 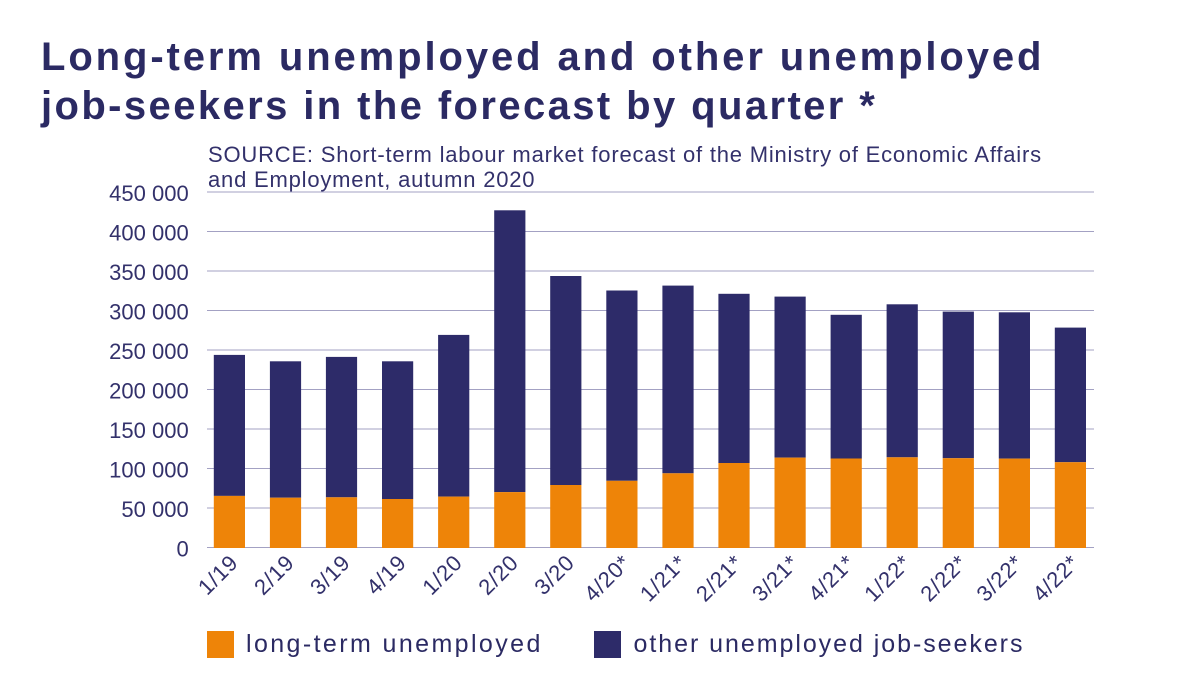 What do you see at coordinates (442, 575) in the screenshot?
I see `svg-text: 1/20` at bounding box center [442, 575].